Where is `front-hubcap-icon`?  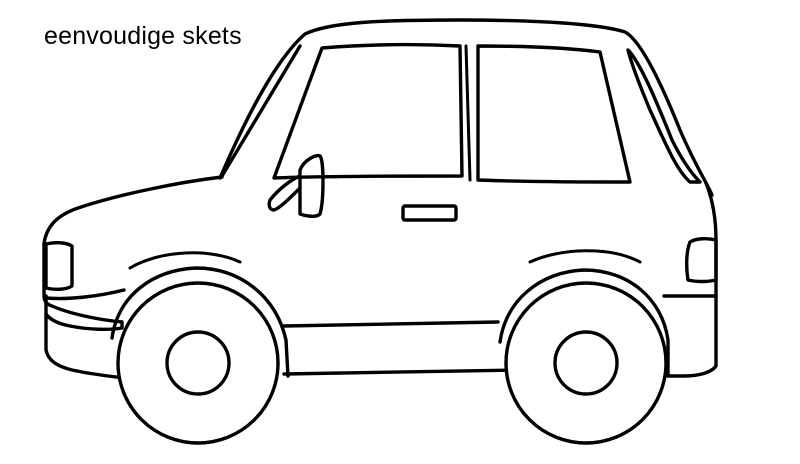 front-hubcap-icon is located at coordinates (198, 363).